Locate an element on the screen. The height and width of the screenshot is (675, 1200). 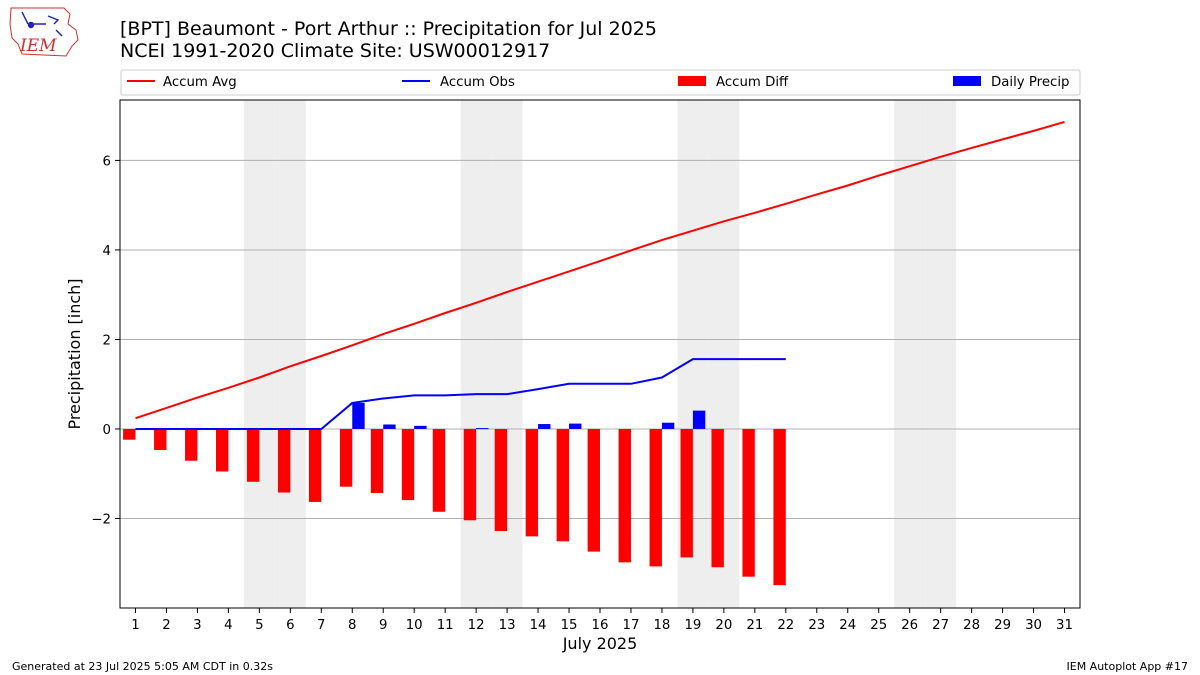
x-tick-label: 28 is located at coordinates (971, 625).